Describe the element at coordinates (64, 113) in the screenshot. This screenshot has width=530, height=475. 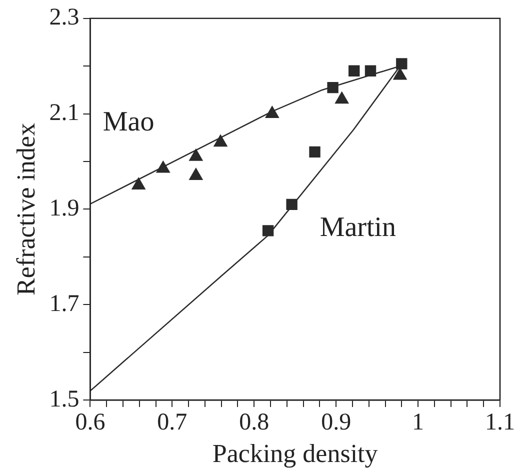
I see `y-tick-label: 2.1` at that location.